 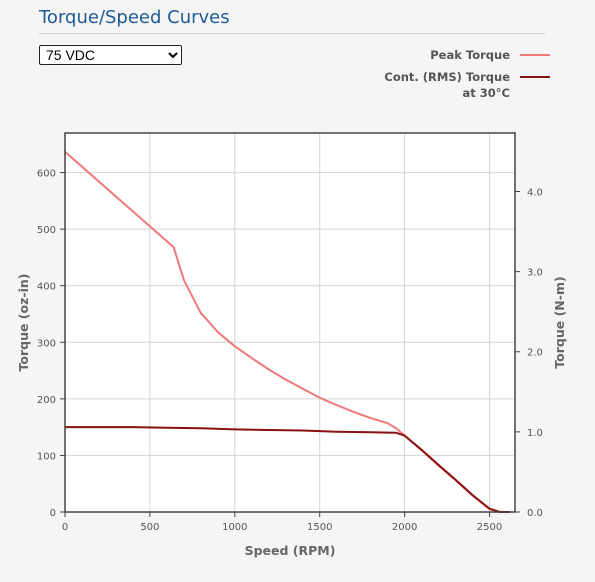 What do you see at coordinates (46, 230) in the screenshot?
I see `y-tick-label: 500` at bounding box center [46, 230].